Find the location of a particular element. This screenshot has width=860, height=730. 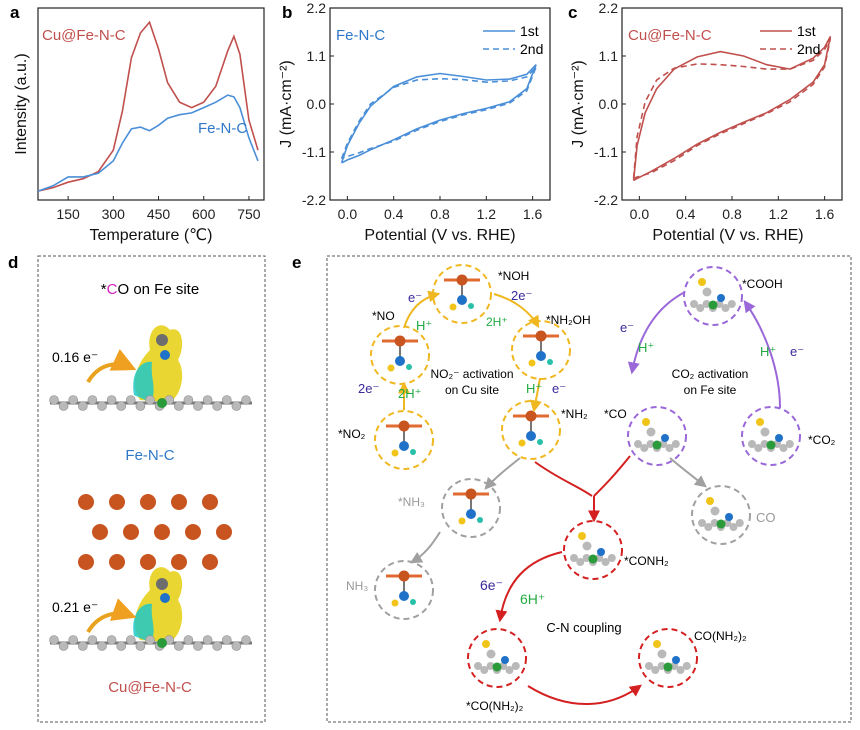

legend-label-1st-b: 1st is located at coordinates (529, 31).